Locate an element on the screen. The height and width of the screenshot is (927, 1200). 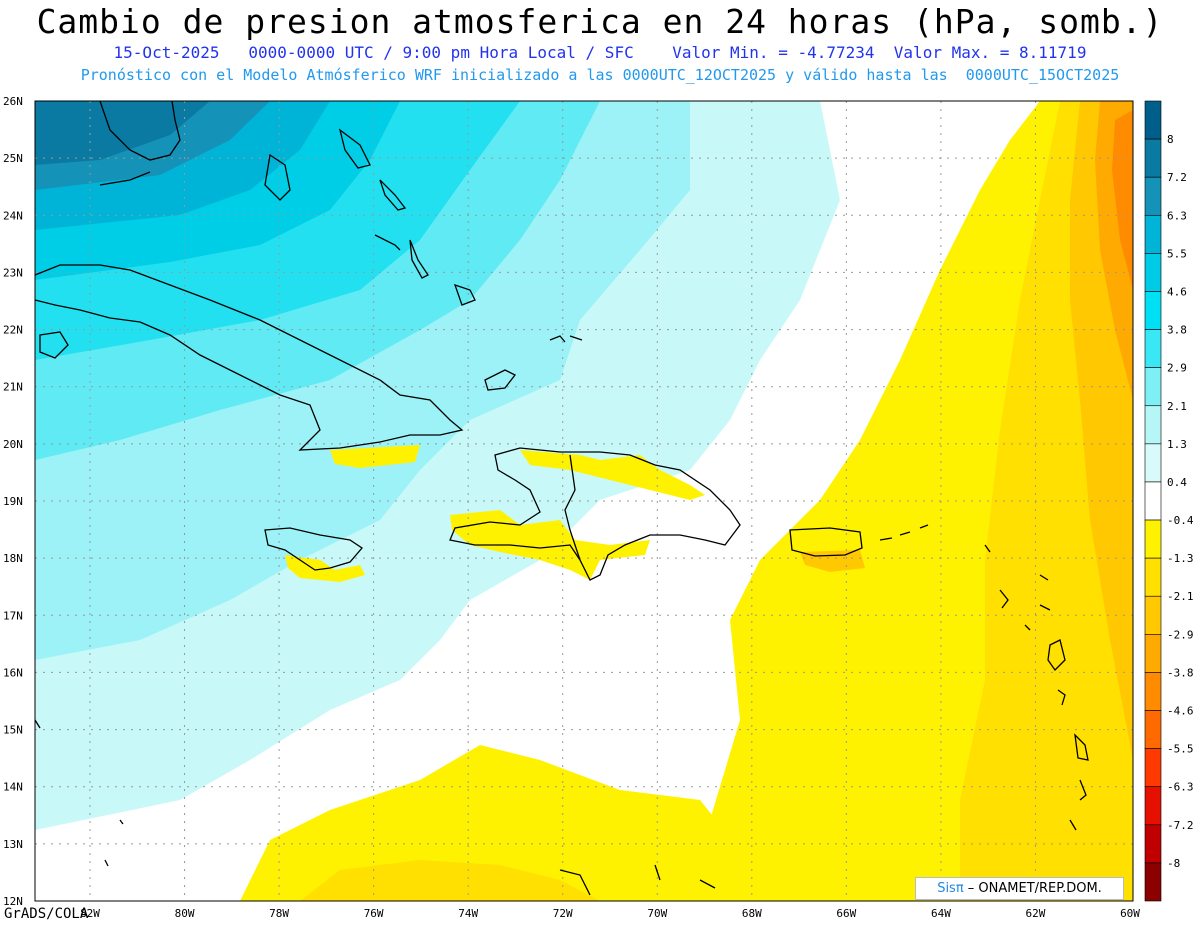
lat-tick-label: 17N is located at coordinates (13, 615).